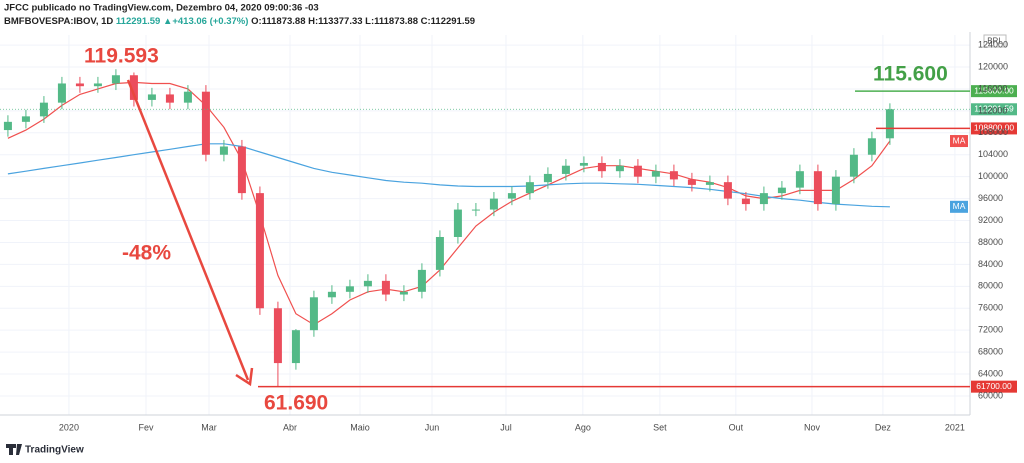  I want to click on y-tick-label: 72000, so click(990, 330).